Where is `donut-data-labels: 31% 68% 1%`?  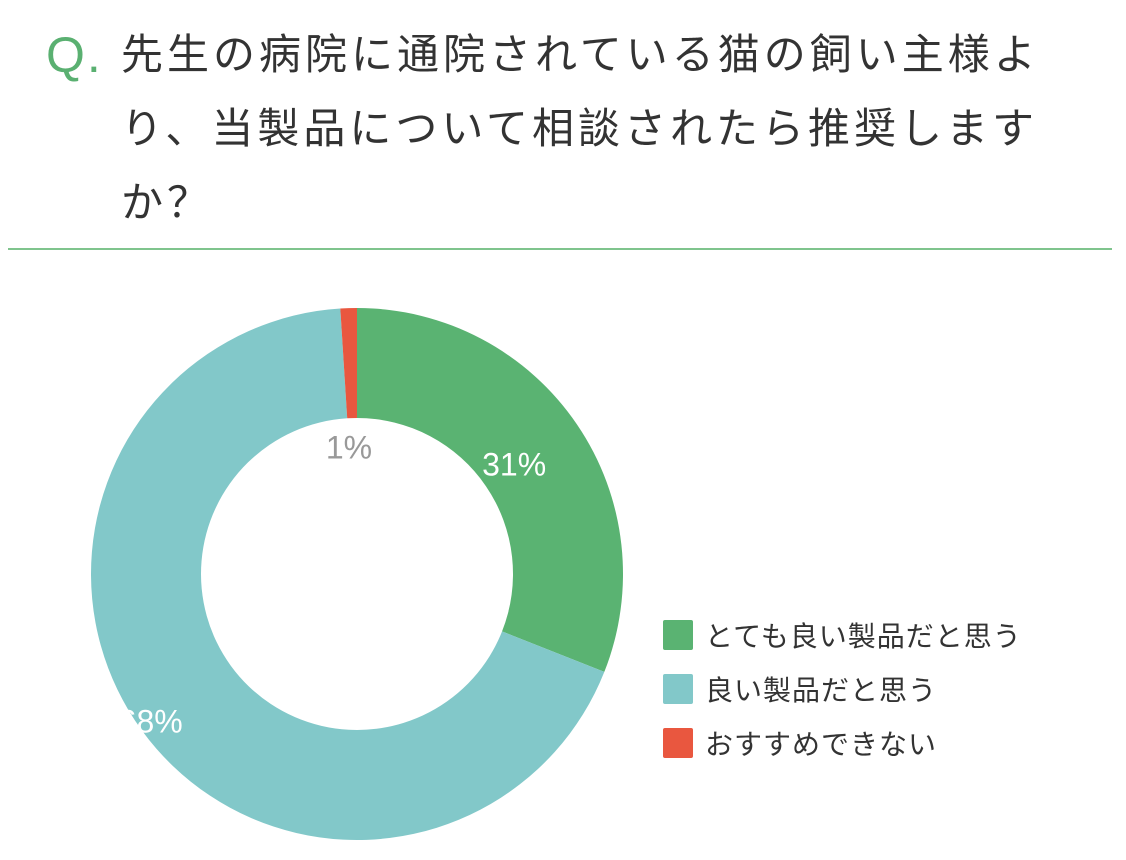
donut-data-labels: 31% 68% 1% is located at coordinates (332, 584).